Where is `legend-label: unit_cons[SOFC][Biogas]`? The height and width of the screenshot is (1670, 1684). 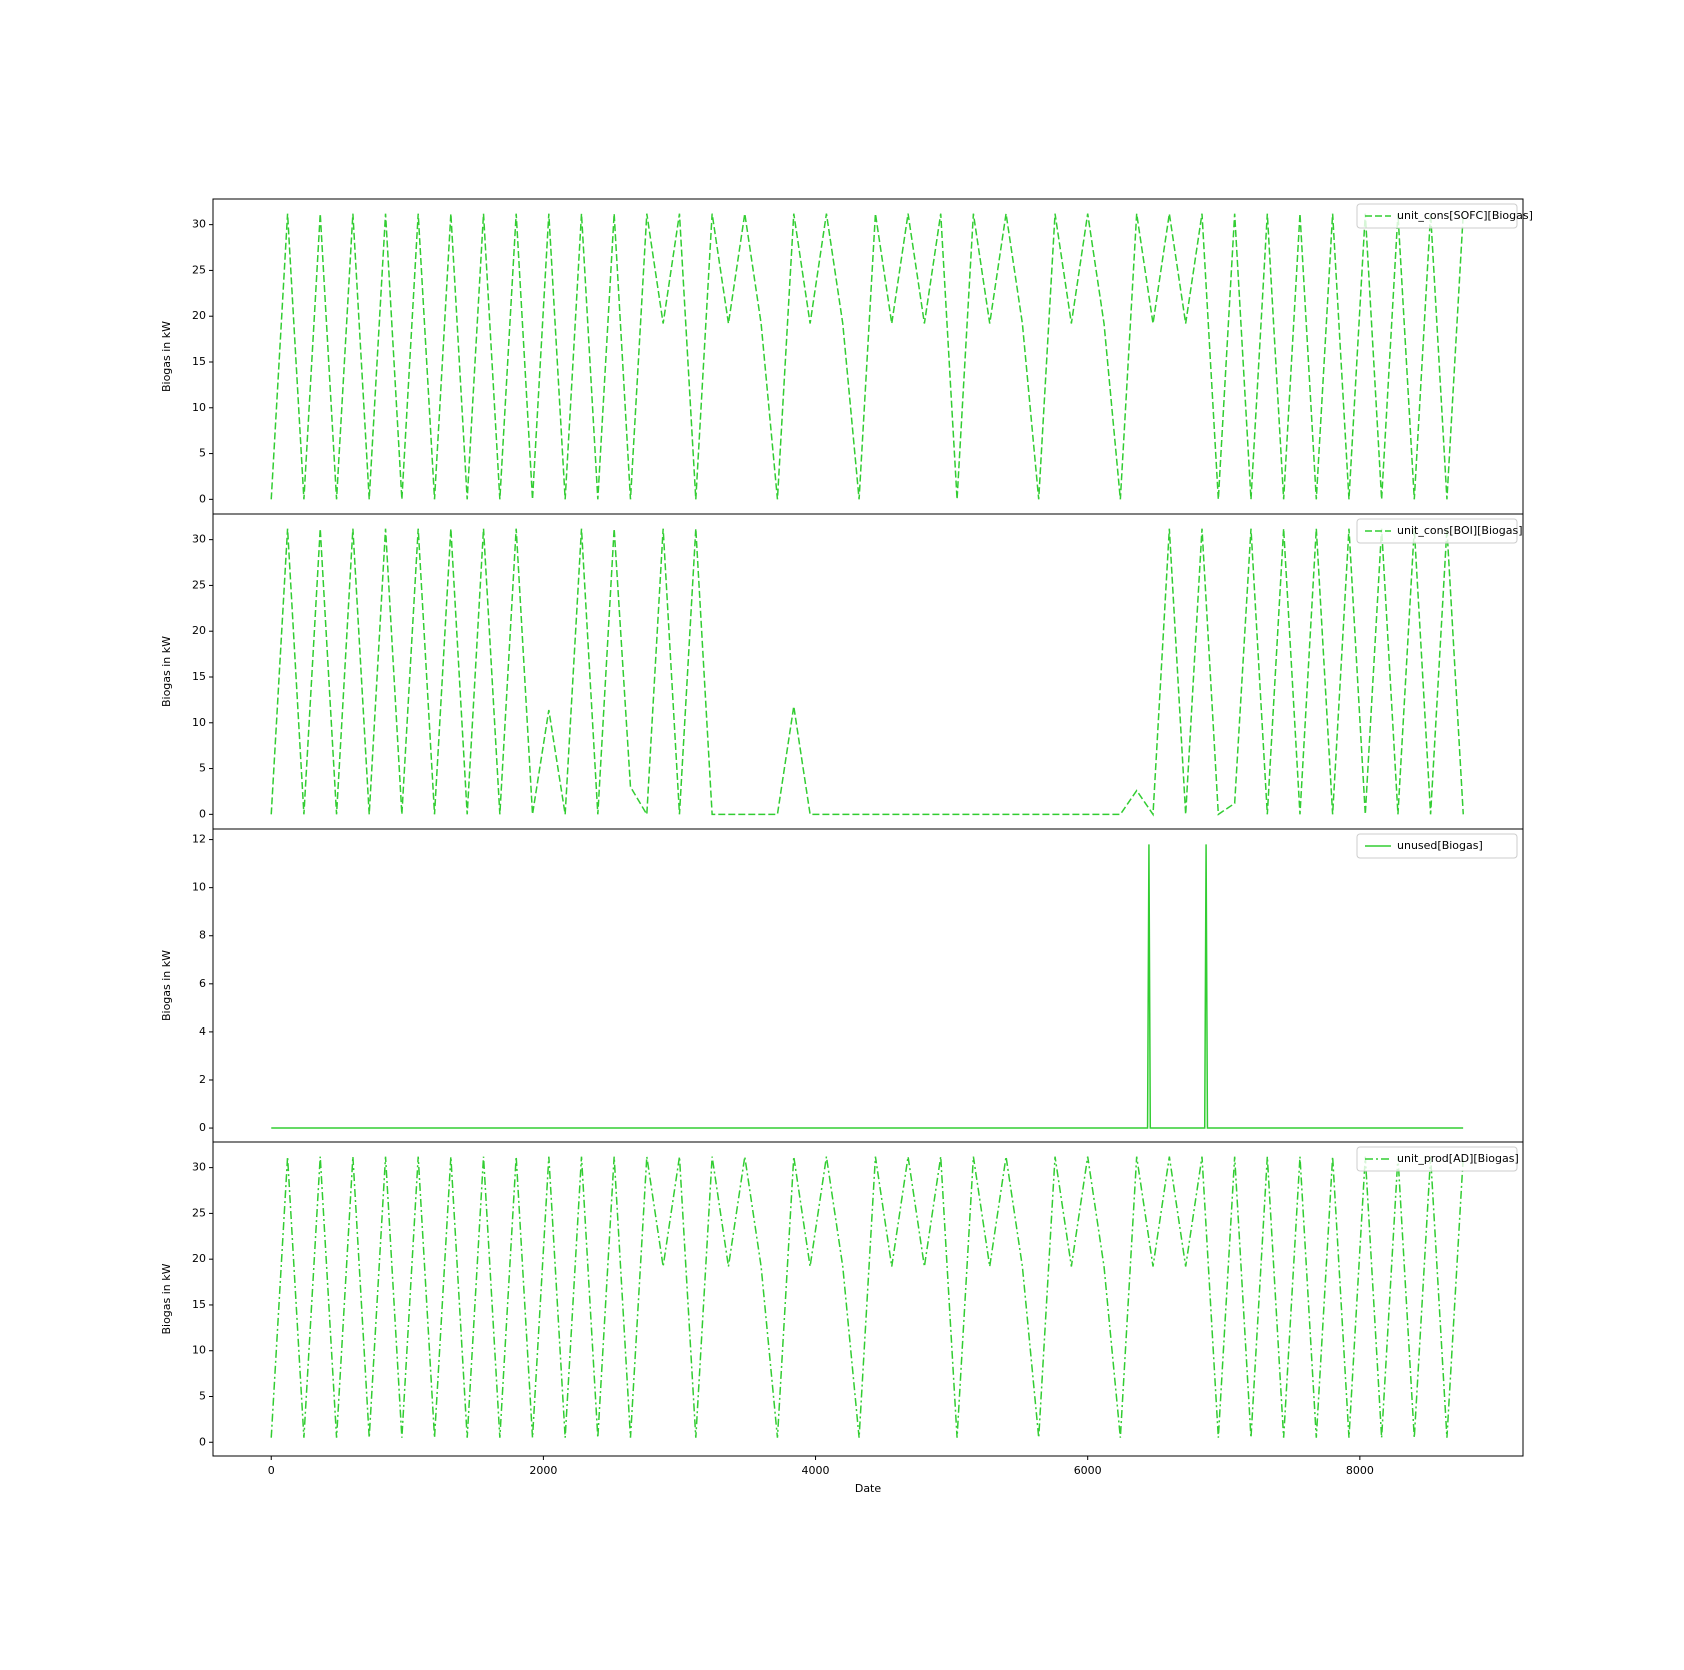
legend-label: unit_cons[SOFC][Biogas] is located at coordinates (1465, 215).